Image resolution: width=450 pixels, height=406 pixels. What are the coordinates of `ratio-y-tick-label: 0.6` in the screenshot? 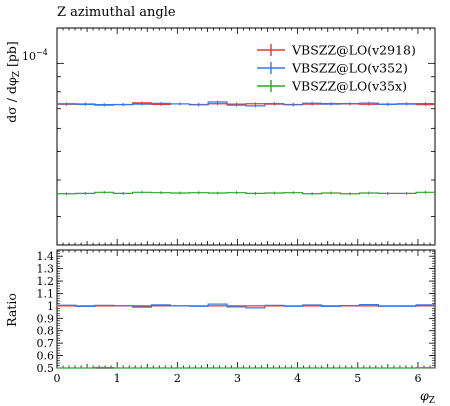 It's located at (46, 356).